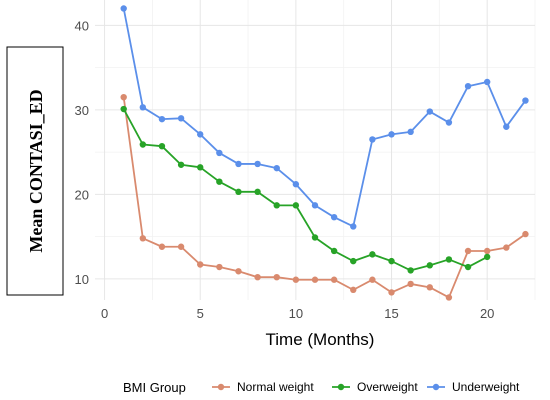 This screenshot has height=400, width=550. Describe the element at coordinates (320, 339) in the screenshot. I see `x-axis-title: Time (Months)` at that location.